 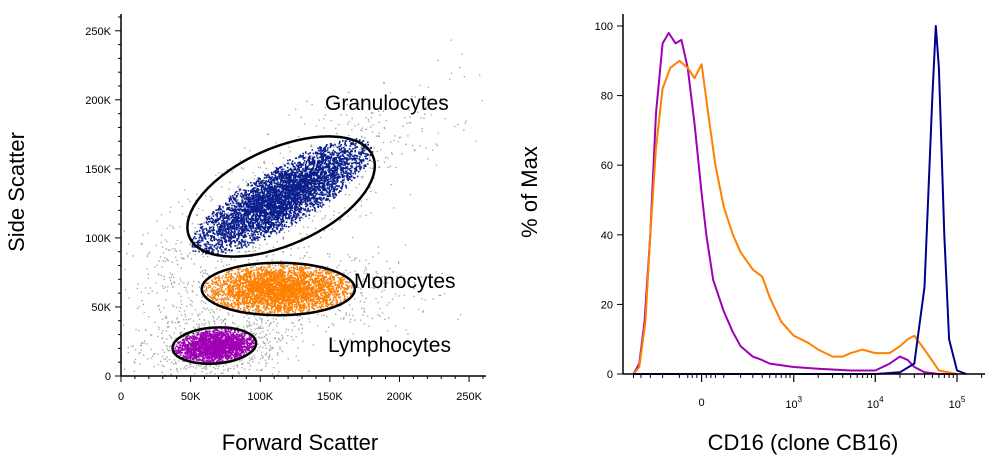 I want to click on scatter-x-tick-label: 100K, so click(x=260, y=397).